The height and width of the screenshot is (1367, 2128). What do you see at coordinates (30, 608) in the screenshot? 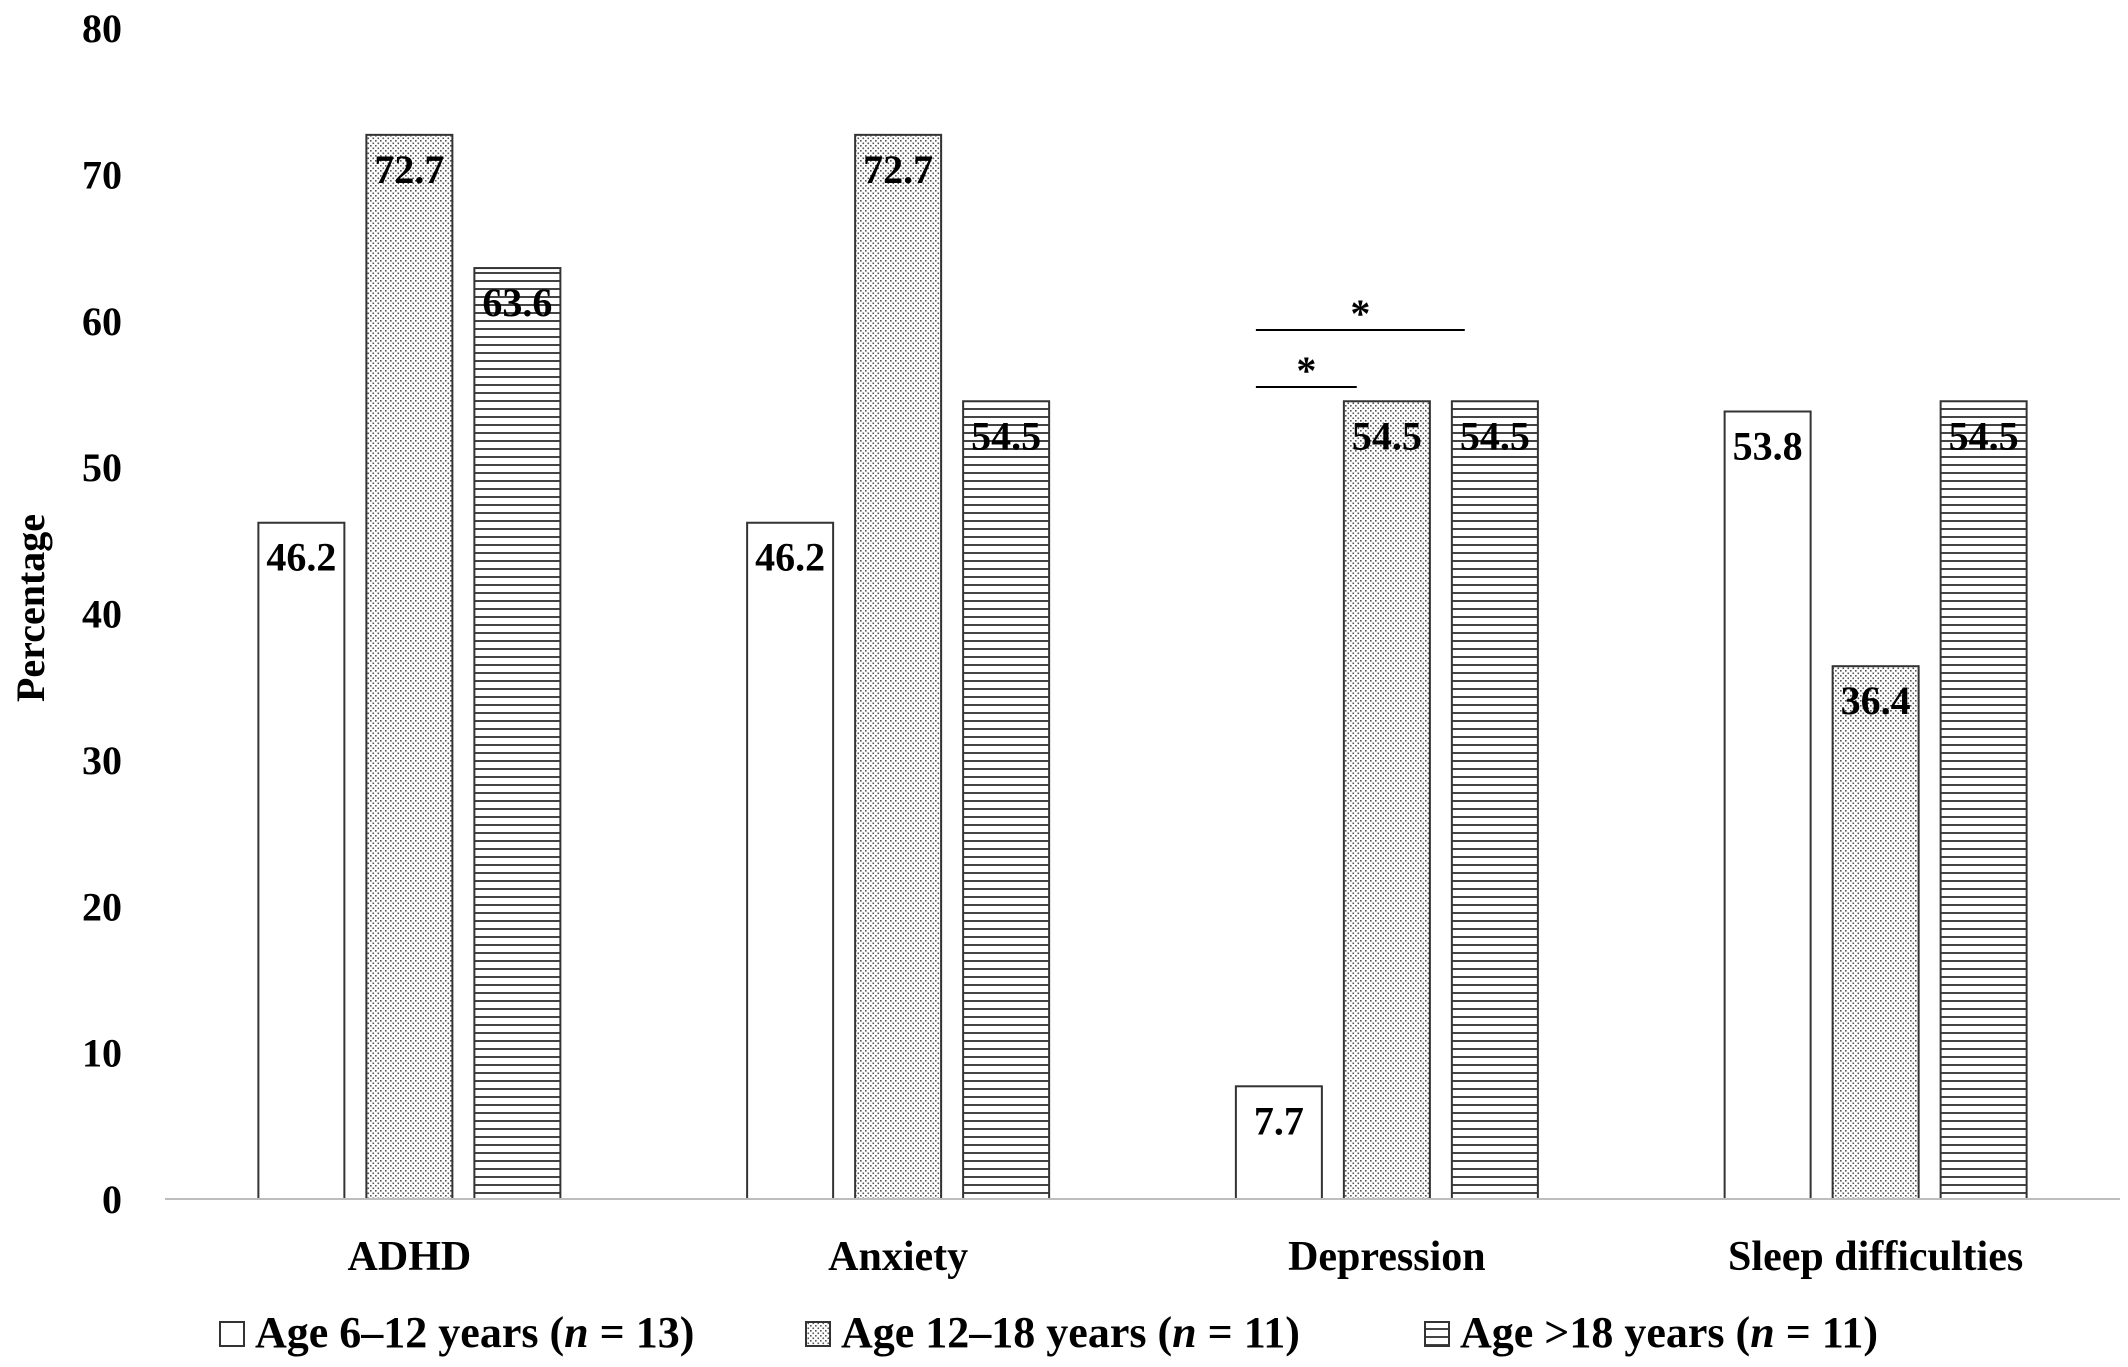
I see `y-axis-title: Percentage` at bounding box center [30, 608].